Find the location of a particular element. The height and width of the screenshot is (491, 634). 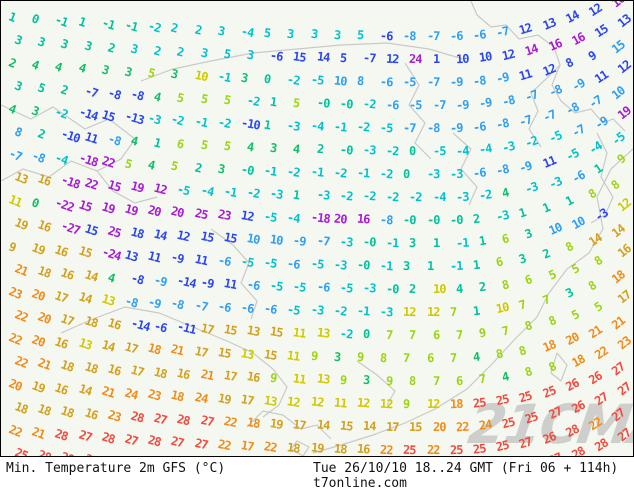

temp-value: -3 is located at coordinates (386, 311).